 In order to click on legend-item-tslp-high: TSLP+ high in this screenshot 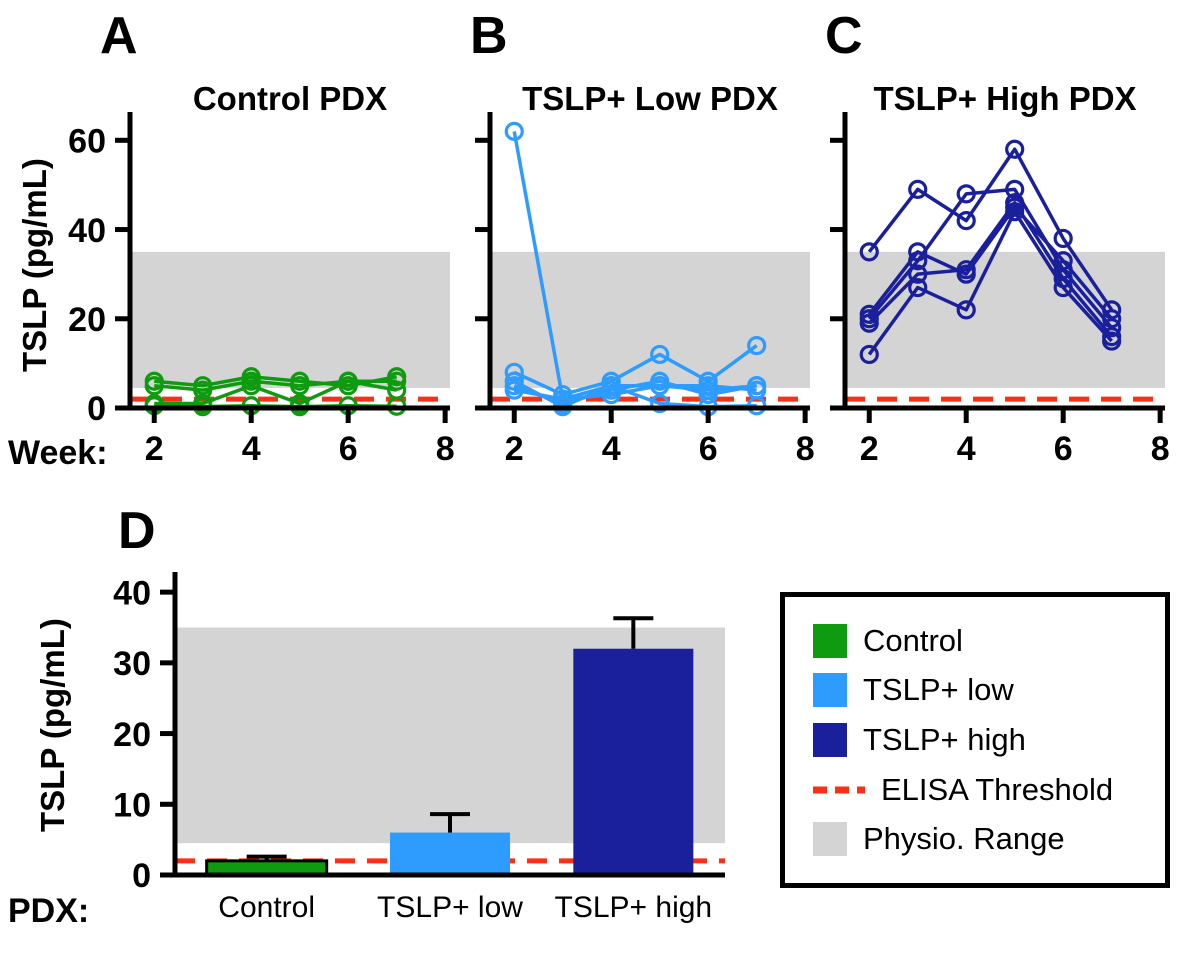, I will do `click(984, 740)`.